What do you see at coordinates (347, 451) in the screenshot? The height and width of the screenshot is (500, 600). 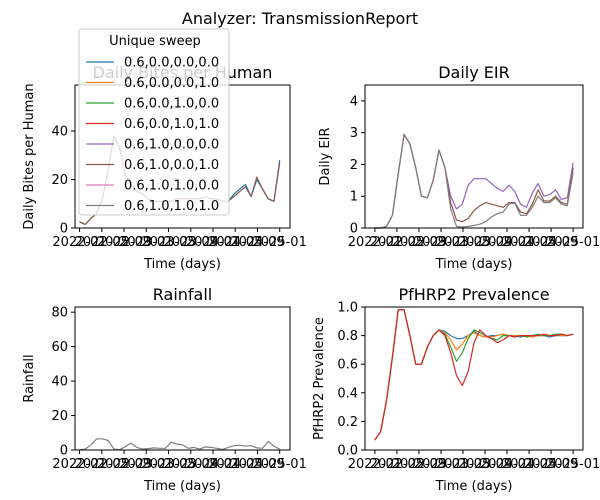 I see `y-tick-label: 0.0` at bounding box center [347, 451].